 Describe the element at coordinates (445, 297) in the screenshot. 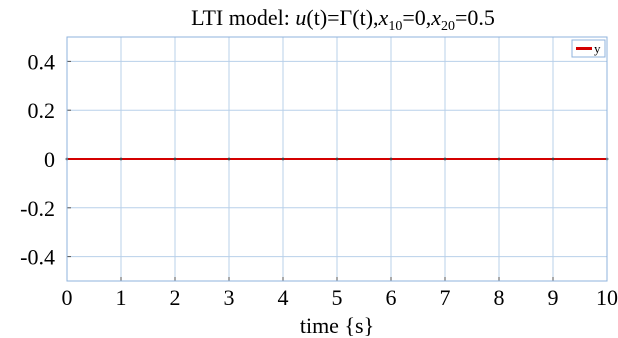

I see `x-tick-label: 7` at that location.